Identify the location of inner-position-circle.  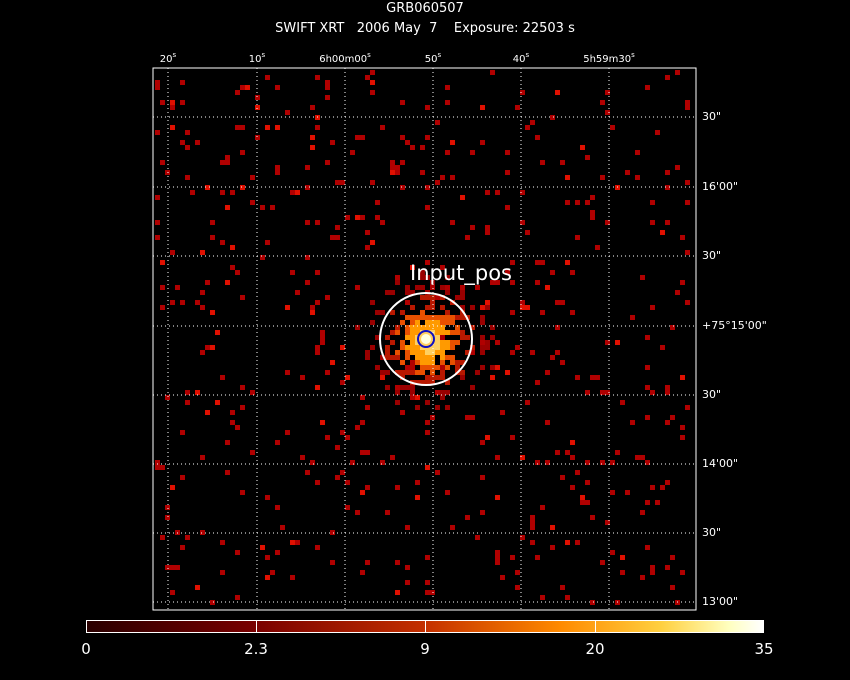
(426, 339).